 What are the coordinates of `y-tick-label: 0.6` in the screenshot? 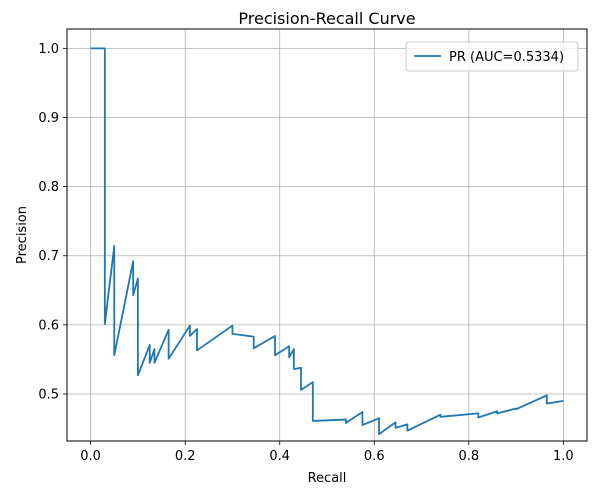 It's located at (48, 325).